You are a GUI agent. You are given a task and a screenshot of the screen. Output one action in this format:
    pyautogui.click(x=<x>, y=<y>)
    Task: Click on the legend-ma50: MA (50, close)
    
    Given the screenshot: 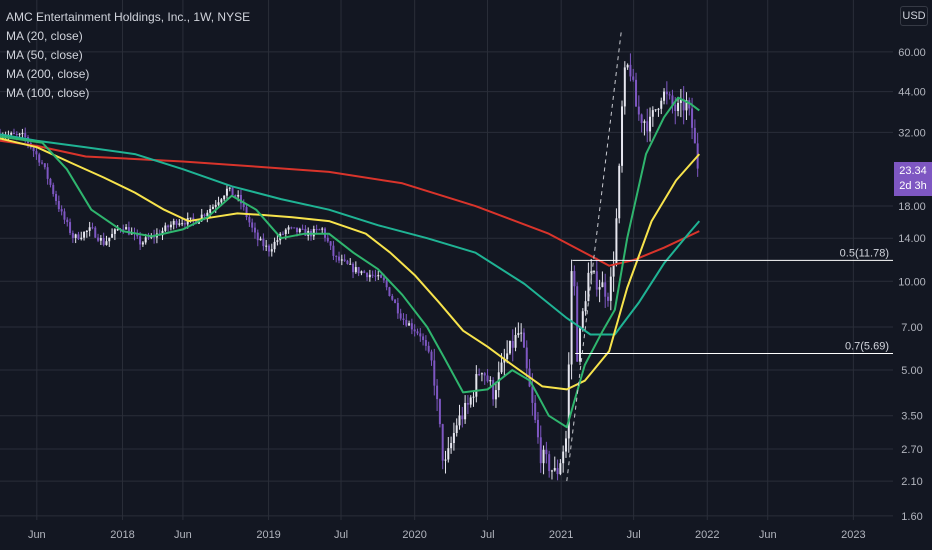 What is the action you would take?
    pyautogui.click(x=44, y=55)
    